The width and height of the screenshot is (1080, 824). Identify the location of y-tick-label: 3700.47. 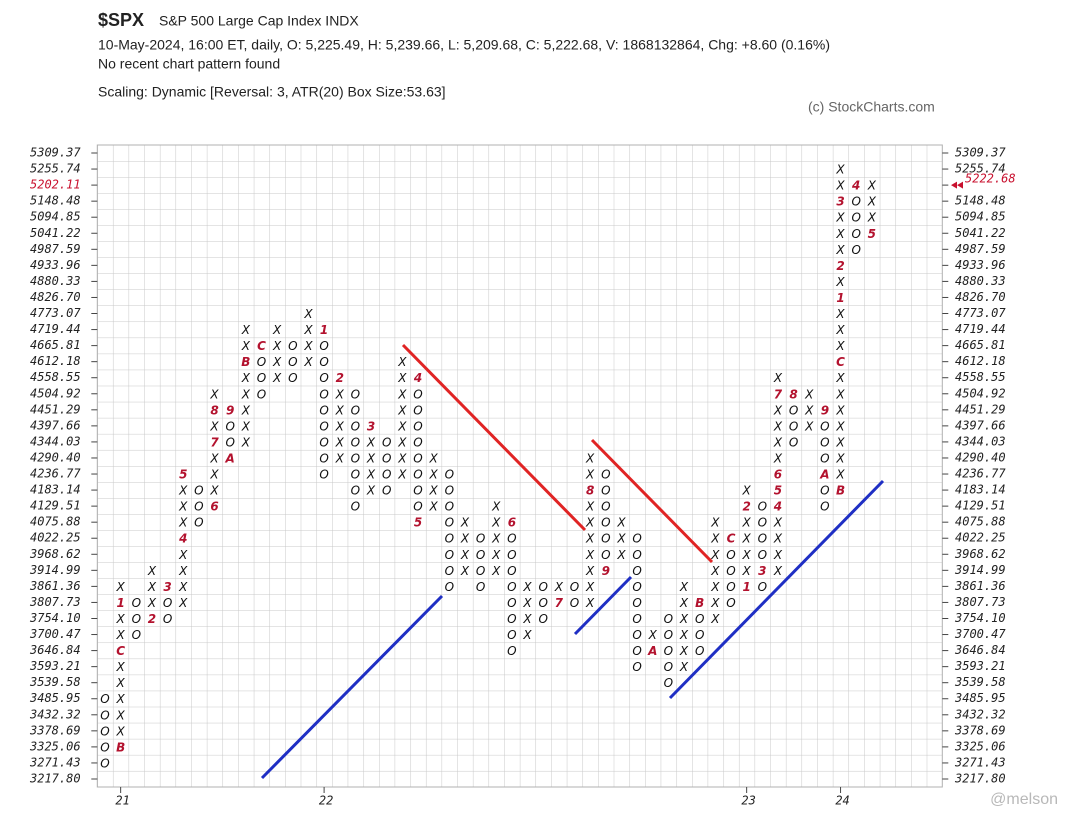
(55, 634).